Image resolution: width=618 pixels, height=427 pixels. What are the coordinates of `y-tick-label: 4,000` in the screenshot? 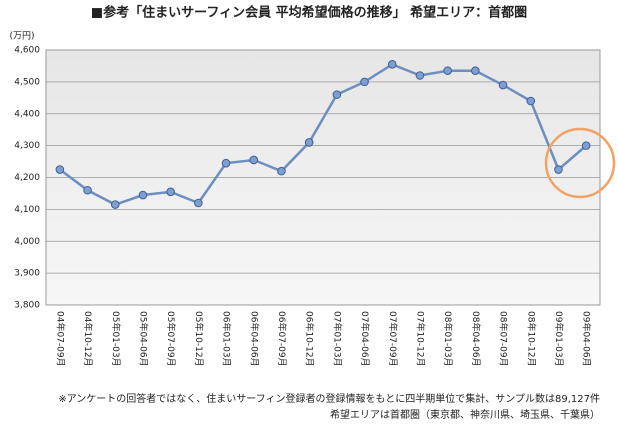 It's located at (27, 242).